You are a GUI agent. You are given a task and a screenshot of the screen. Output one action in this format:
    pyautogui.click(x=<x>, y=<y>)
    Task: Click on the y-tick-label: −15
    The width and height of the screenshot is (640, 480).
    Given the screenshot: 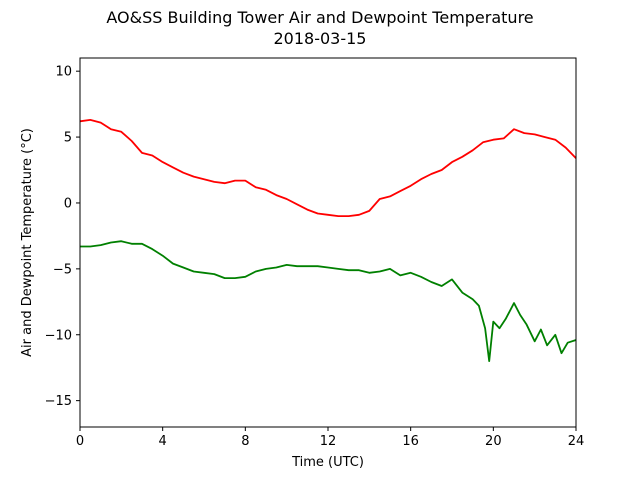 What is the action you would take?
    pyautogui.click(x=58, y=401)
    